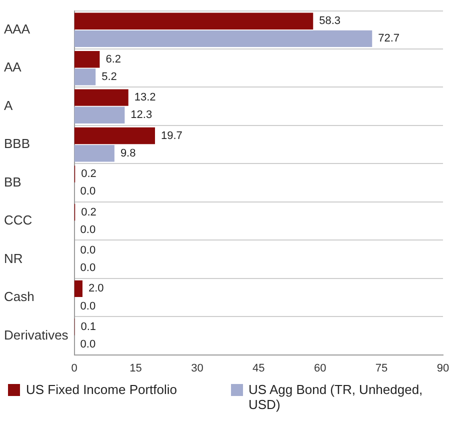 The width and height of the screenshot is (457, 427). What do you see at coordinates (113, 59) in the screenshot?
I see `data-label: 6.2` at bounding box center [113, 59].